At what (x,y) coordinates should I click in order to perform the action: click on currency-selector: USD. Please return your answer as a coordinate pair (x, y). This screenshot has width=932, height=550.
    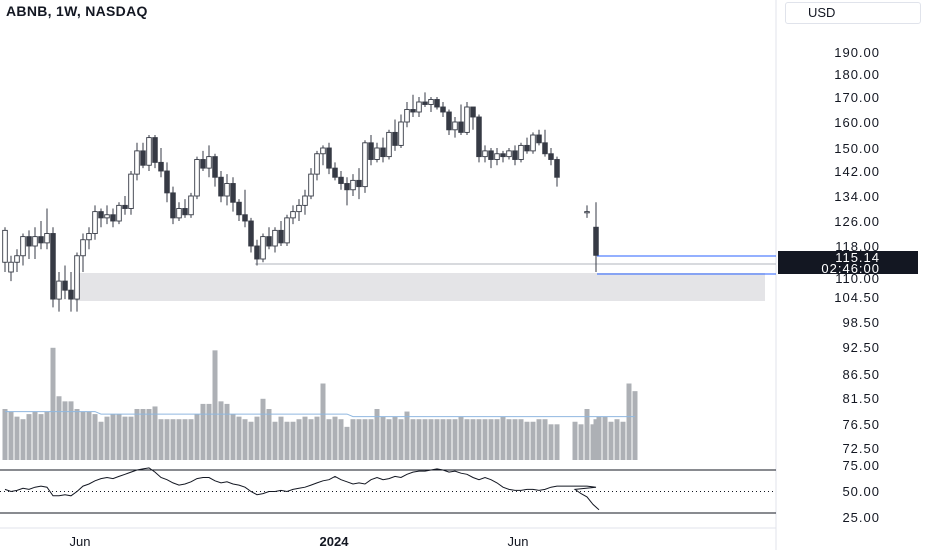
    Looking at the image, I should click on (853, 13).